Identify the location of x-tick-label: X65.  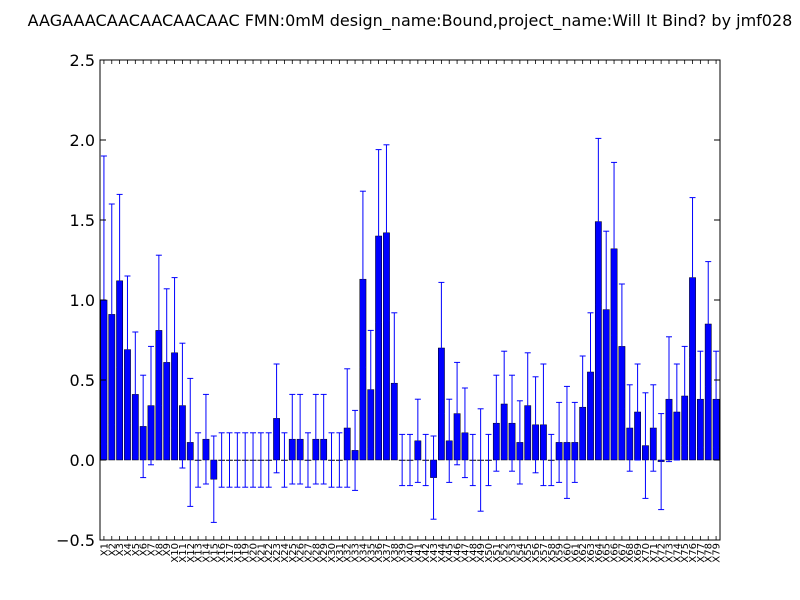
(607, 553).